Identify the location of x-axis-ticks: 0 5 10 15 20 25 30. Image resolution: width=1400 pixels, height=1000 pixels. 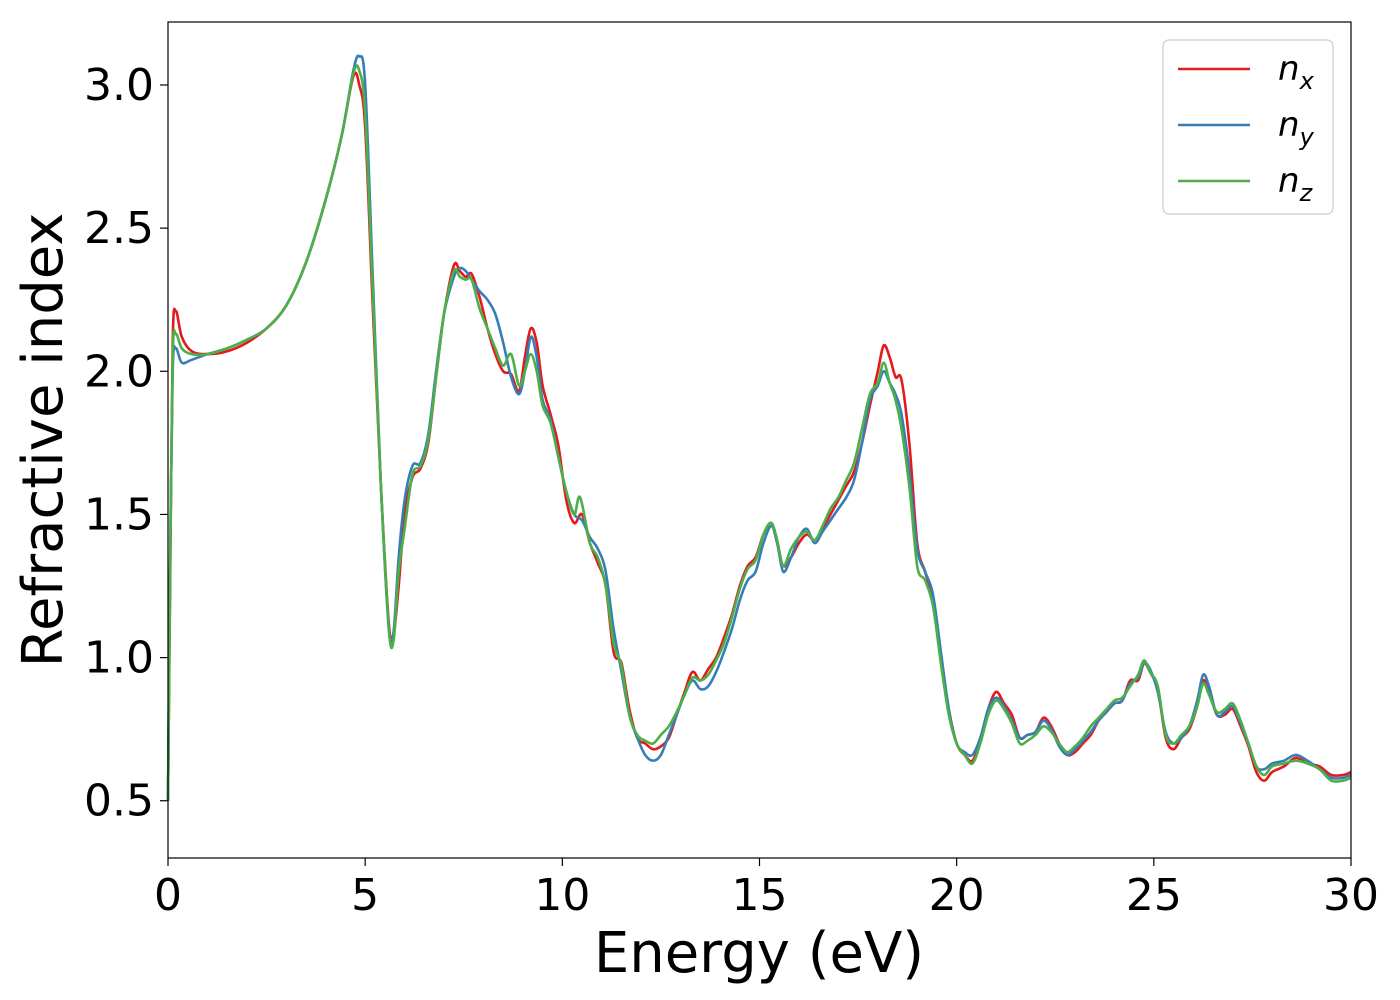
(766, 889).